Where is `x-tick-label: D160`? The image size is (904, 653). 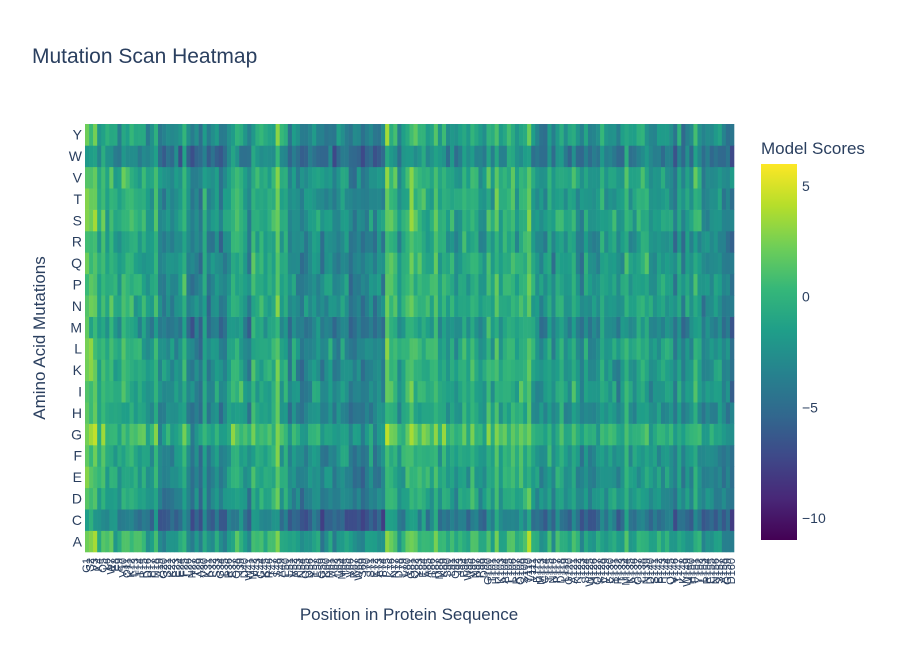
x-tick-label: D160 is located at coordinates (732, 571).